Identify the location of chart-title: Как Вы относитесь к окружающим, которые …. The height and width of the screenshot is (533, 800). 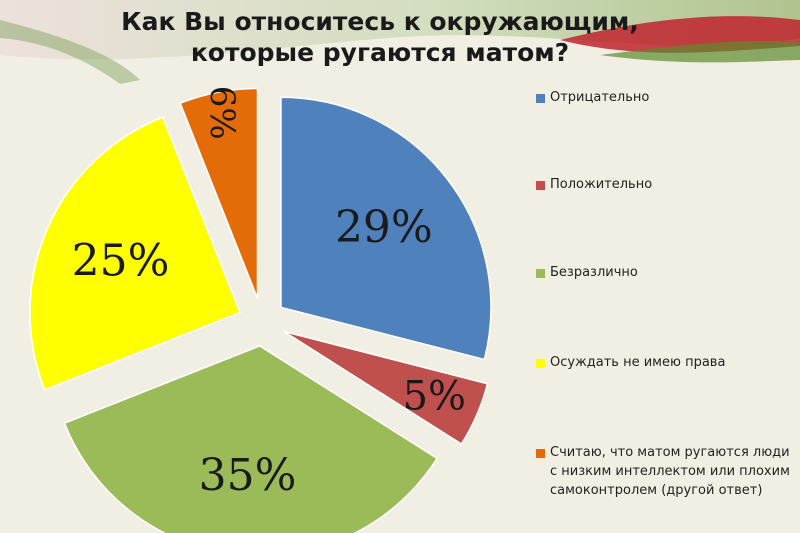
(380, 37).